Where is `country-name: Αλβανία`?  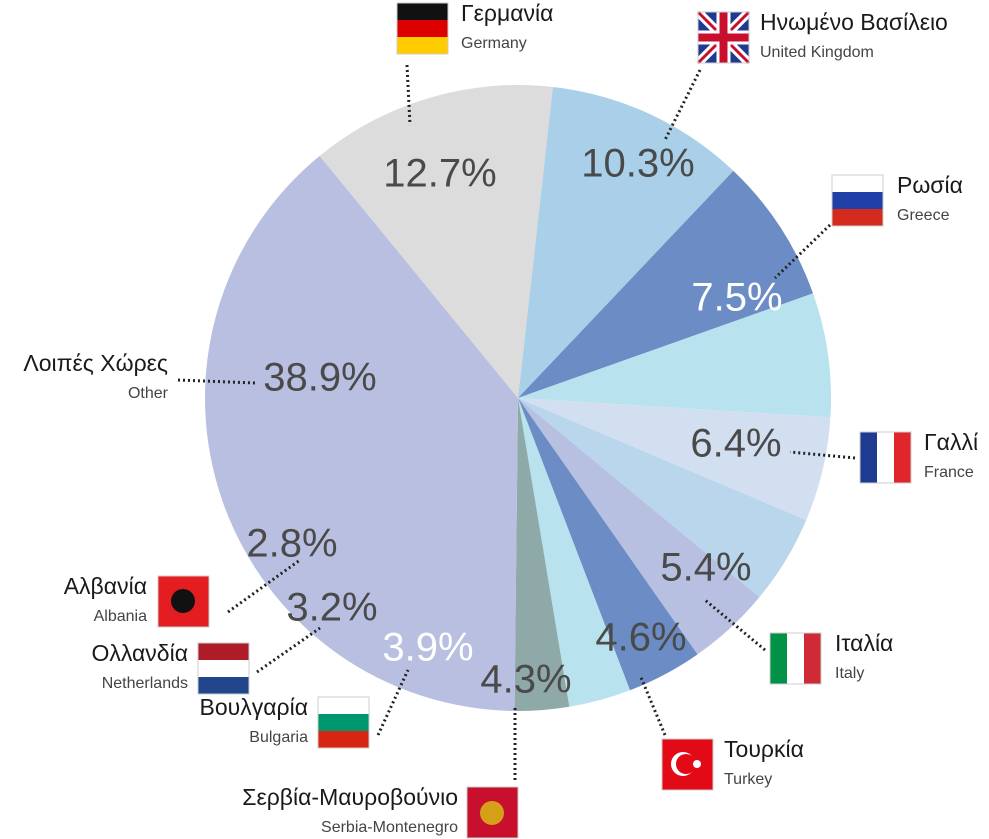 country-name: Αλβανία is located at coordinates (105, 586).